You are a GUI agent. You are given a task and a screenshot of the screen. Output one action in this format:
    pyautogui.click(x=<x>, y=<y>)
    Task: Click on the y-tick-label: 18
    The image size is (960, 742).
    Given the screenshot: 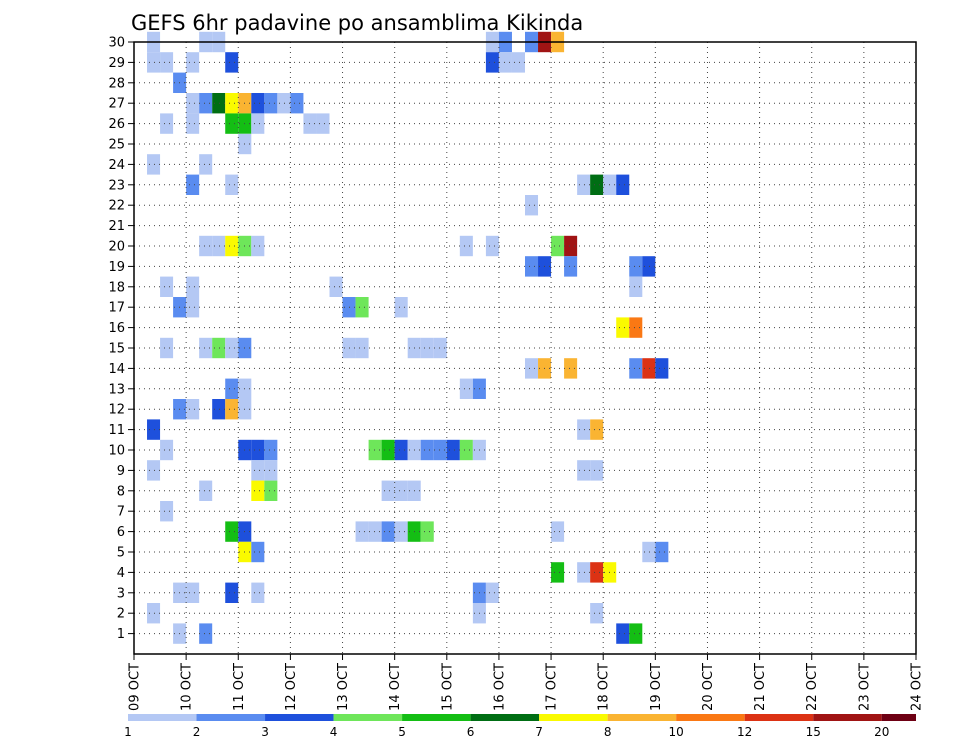 What is the action you would take?
    pyautogui.click(x=116, y=287)
    